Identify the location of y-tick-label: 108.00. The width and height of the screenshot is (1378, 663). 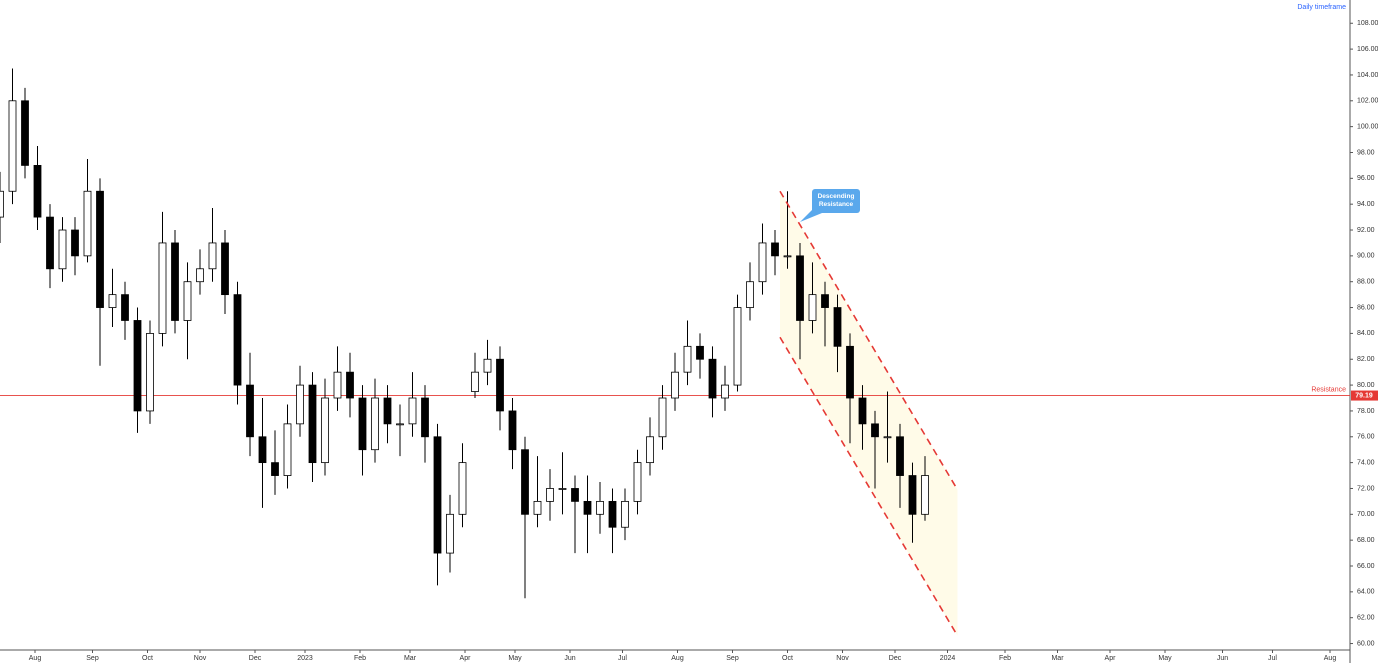
(1367, 23).